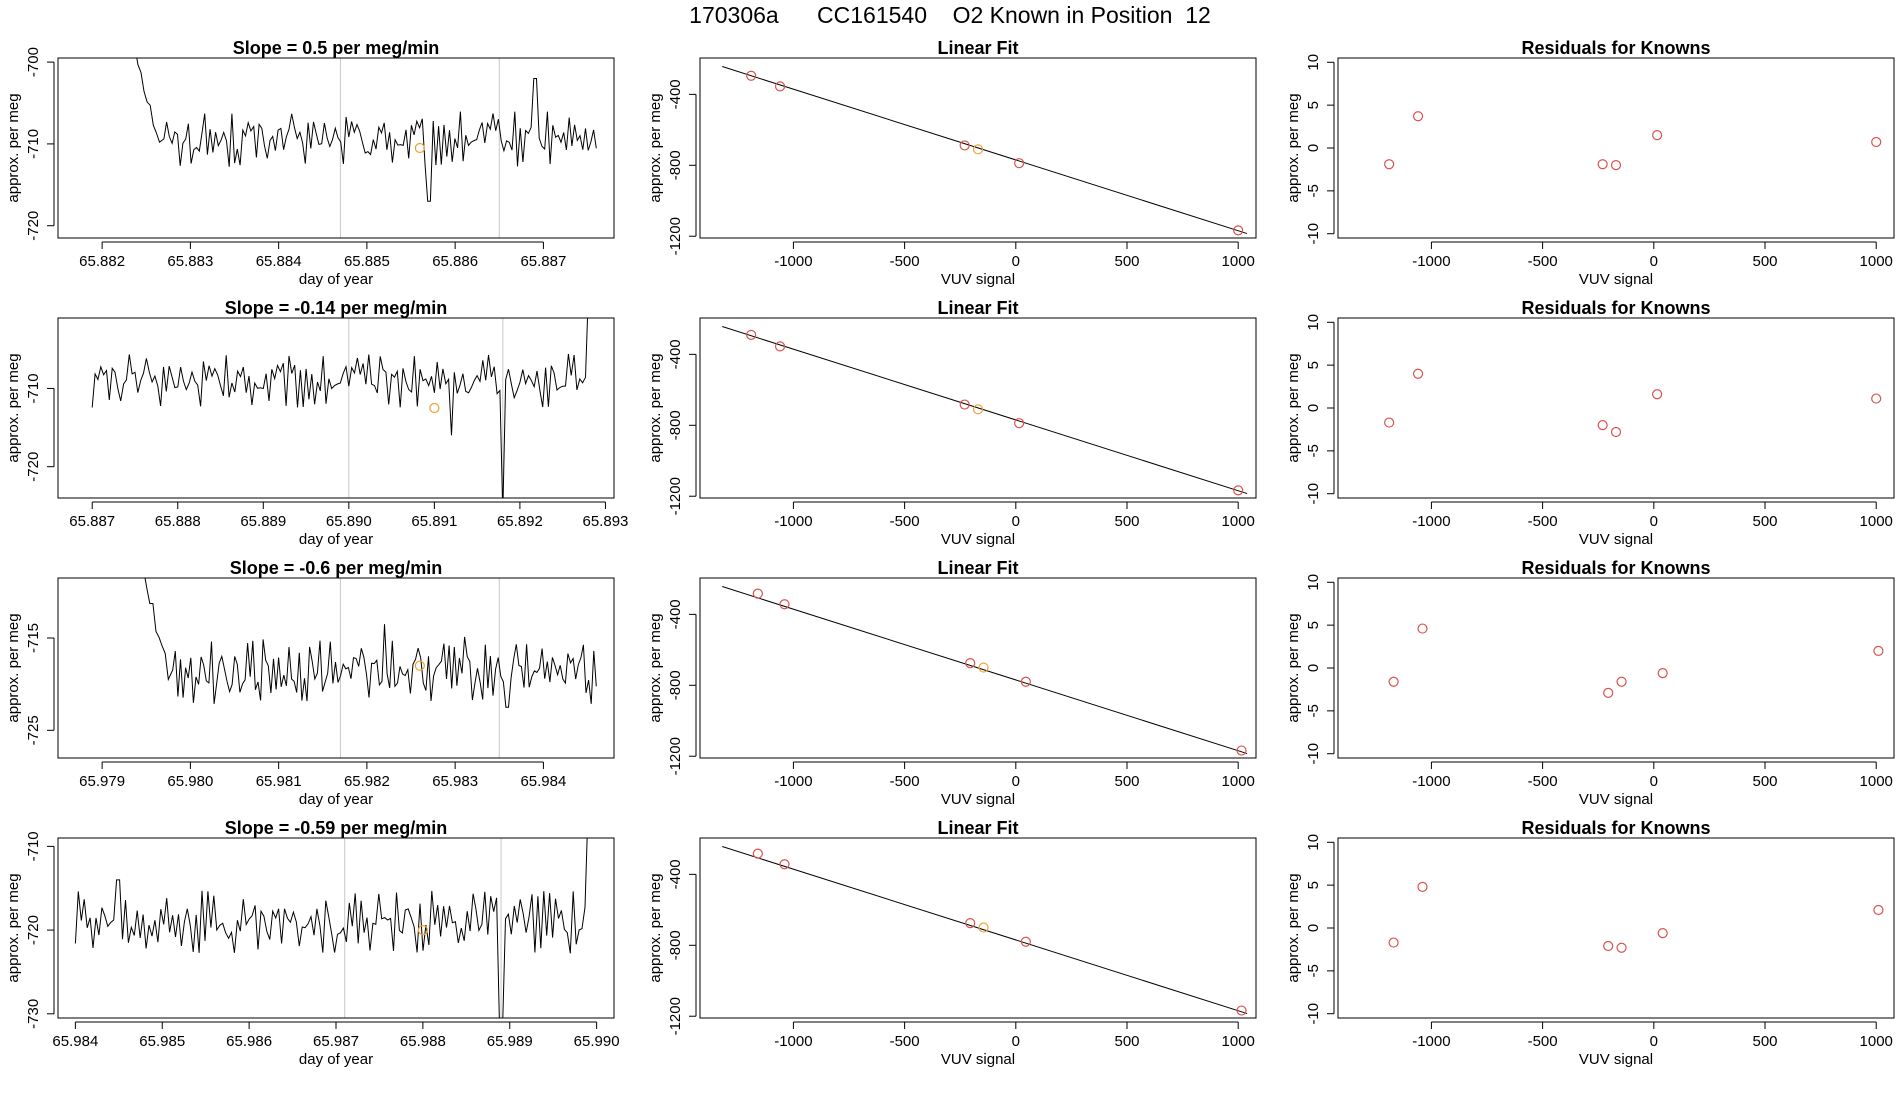 The image size is (1900, 1100). I want to click on figure-title: 170306a CC161540 O2 Known in Position 12, so click(950, 15).